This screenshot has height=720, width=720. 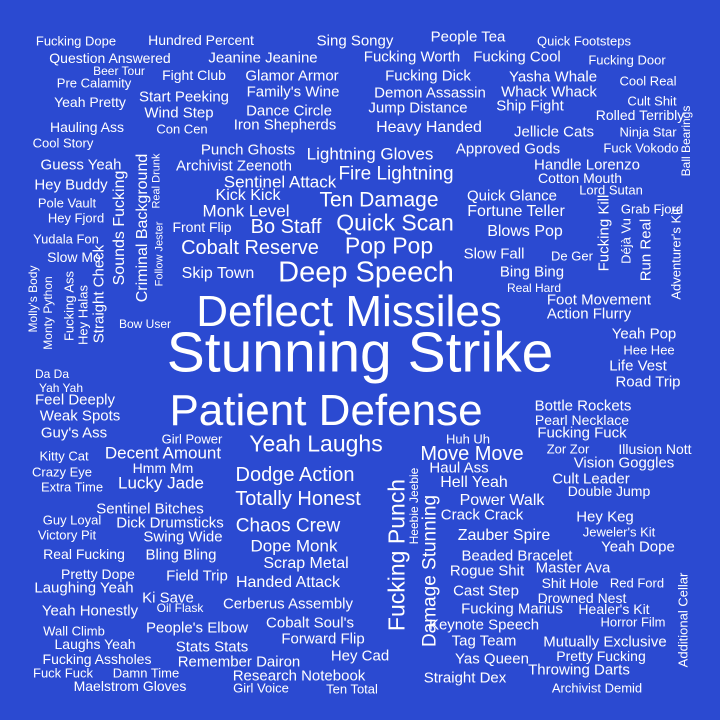 I want to click on word: Cobalt Reserve, so click(x=250, y=248).